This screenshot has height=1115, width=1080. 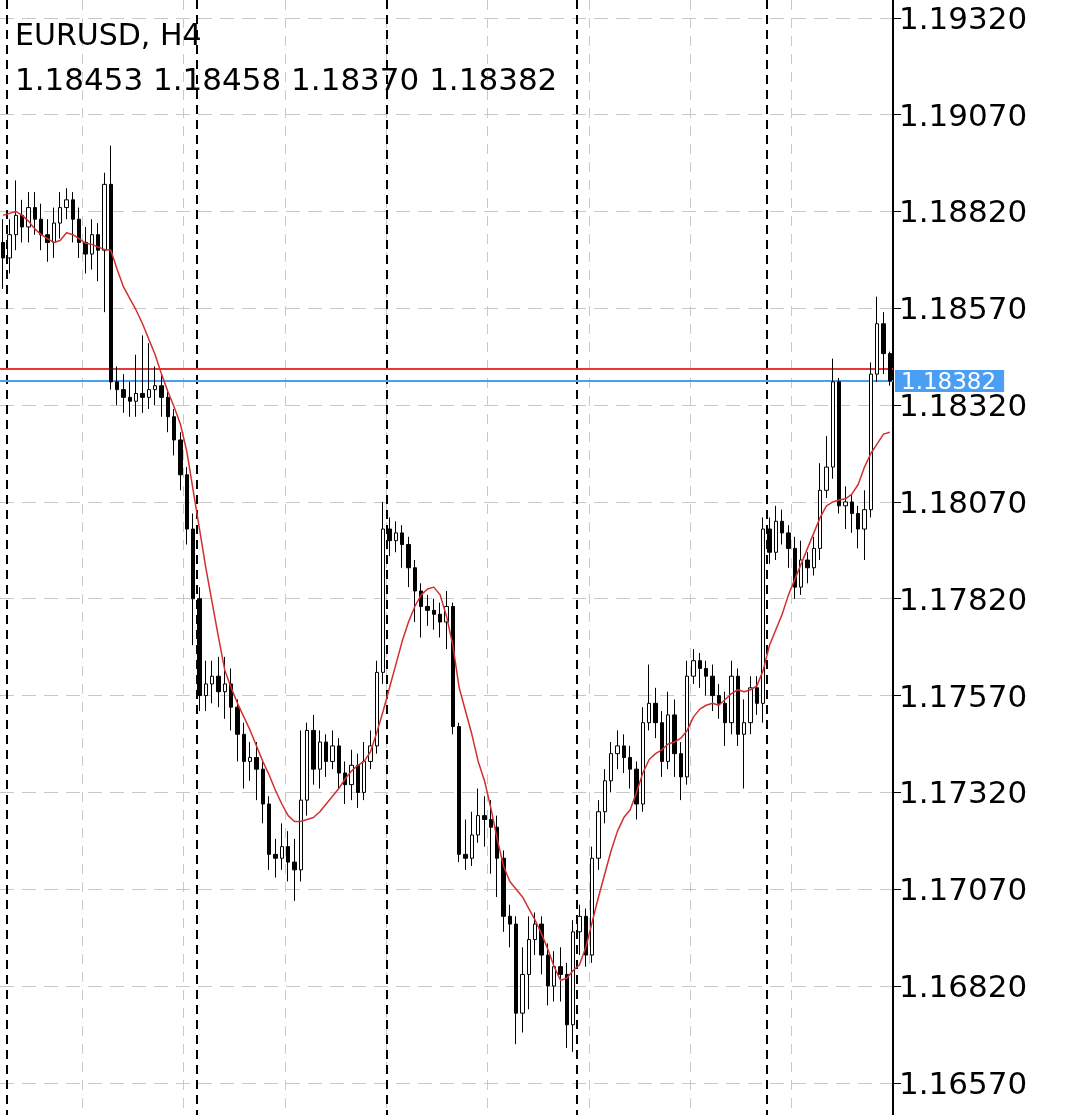 I want to click on y-tick-label: 1.17820, so click(x=963, y=598).